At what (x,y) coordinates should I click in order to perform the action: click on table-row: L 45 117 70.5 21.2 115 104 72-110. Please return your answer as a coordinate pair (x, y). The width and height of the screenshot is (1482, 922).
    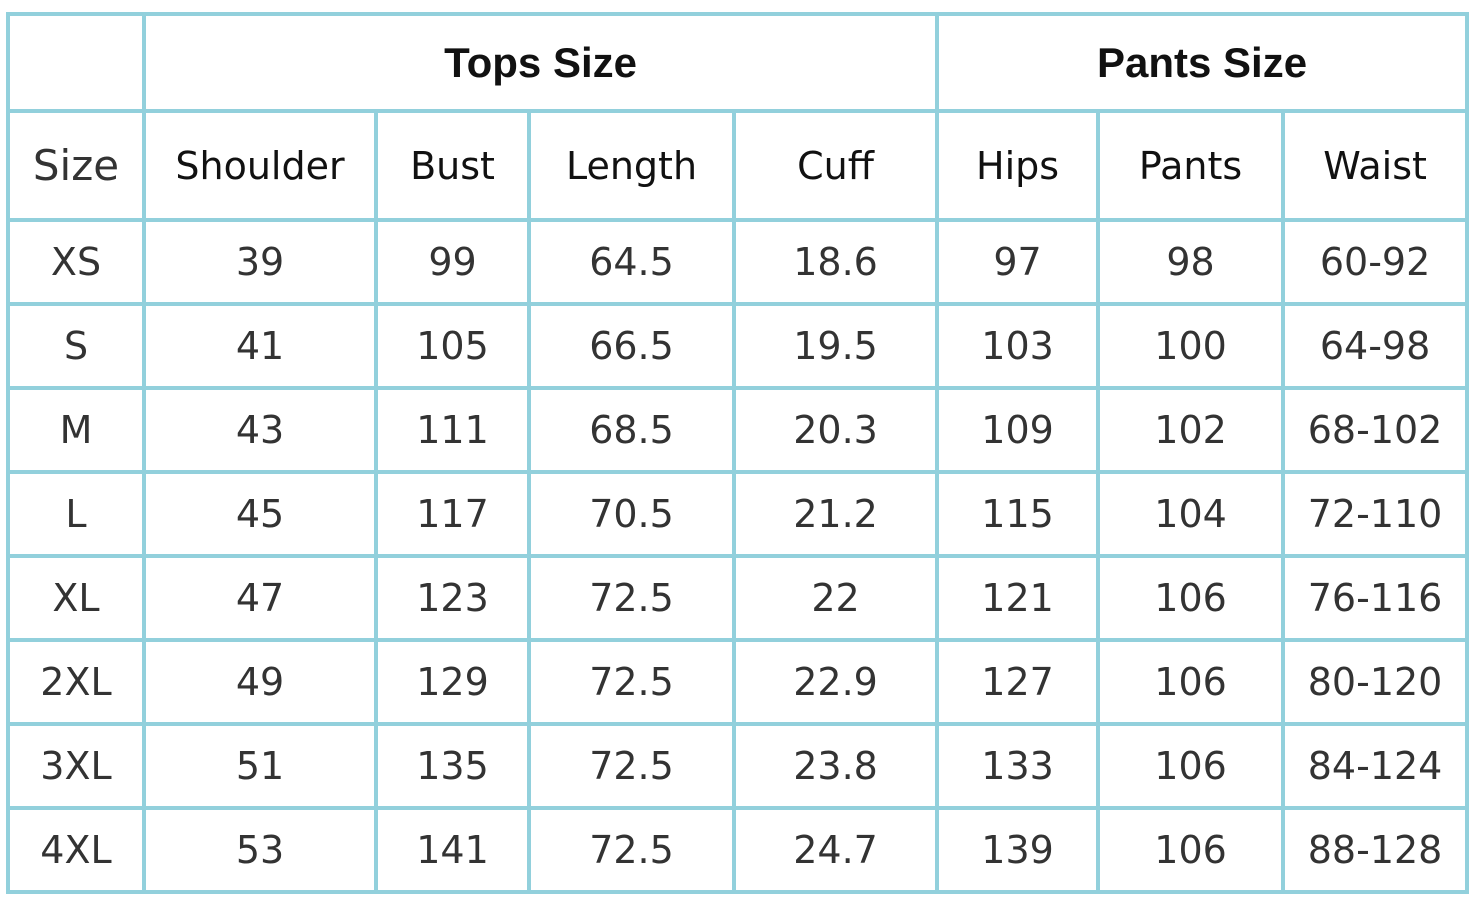
    Looking at the image, I should click on (738, 514).